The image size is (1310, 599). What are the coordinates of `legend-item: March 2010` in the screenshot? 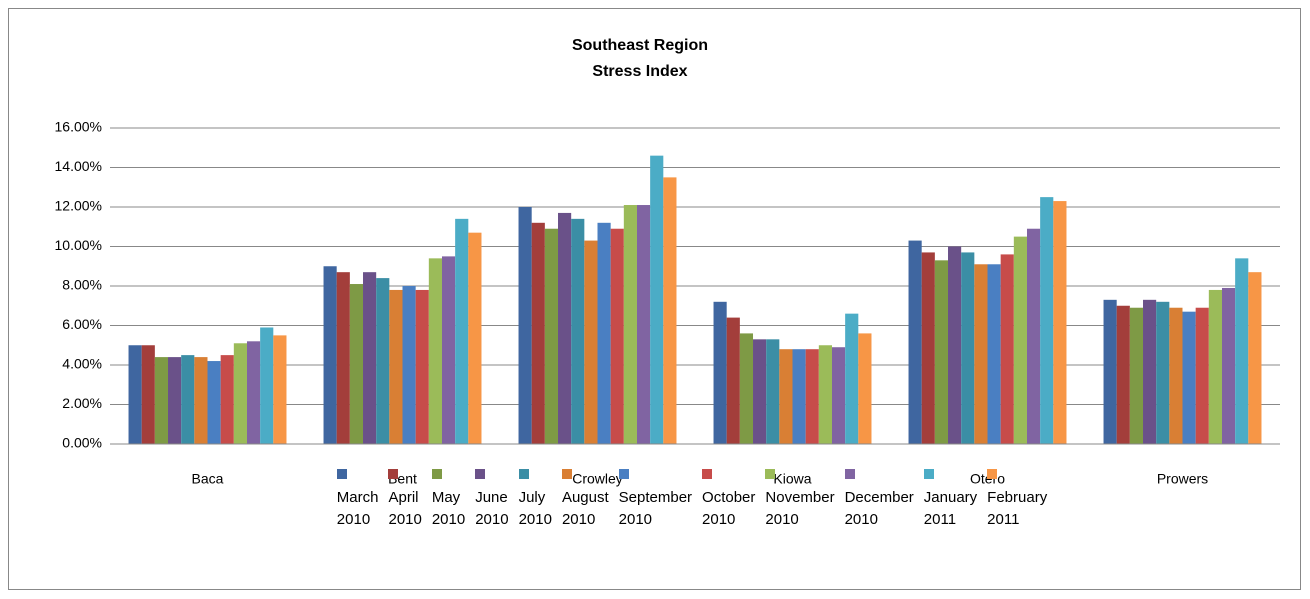 It's located at (357, 498).